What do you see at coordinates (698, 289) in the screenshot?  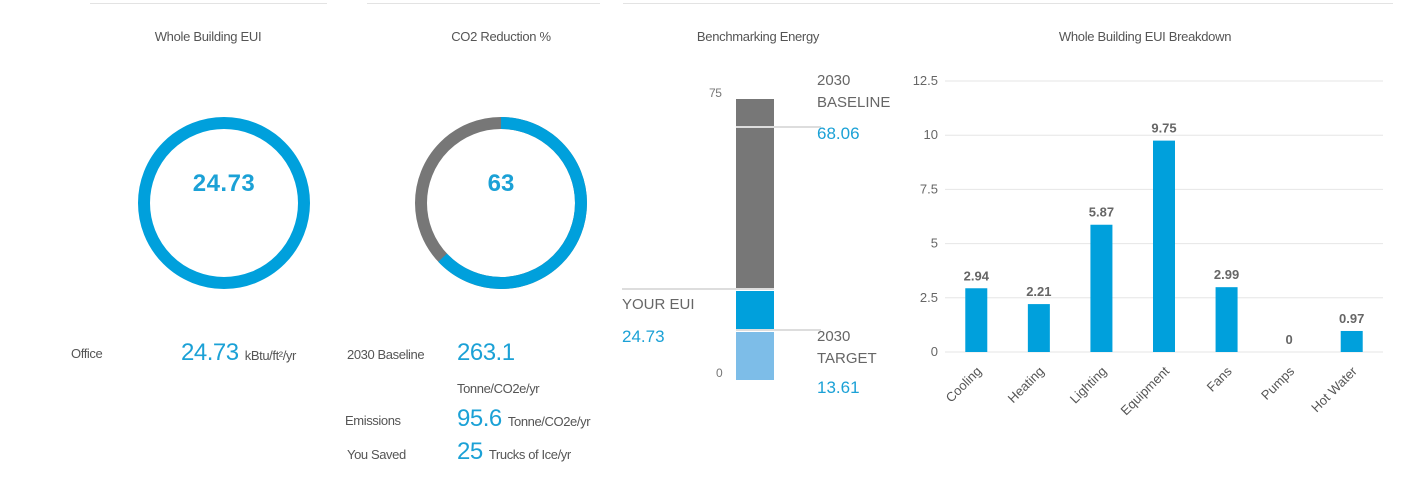 I see `eui-marker` at bounding box center [698, 289].